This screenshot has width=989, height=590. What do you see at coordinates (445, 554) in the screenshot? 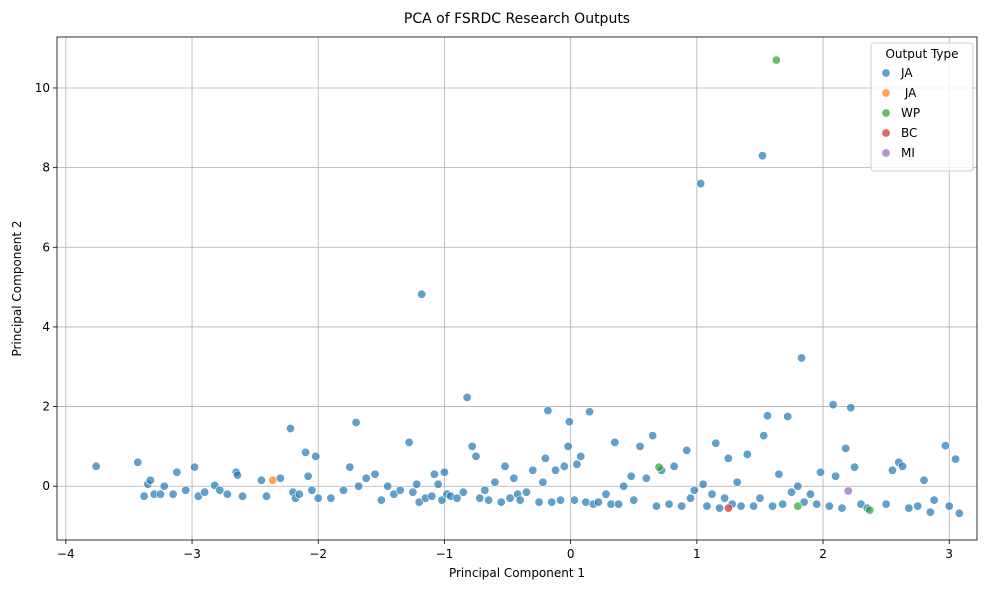
I see `x-tick-label: −1` at bounding box center [445, 554].